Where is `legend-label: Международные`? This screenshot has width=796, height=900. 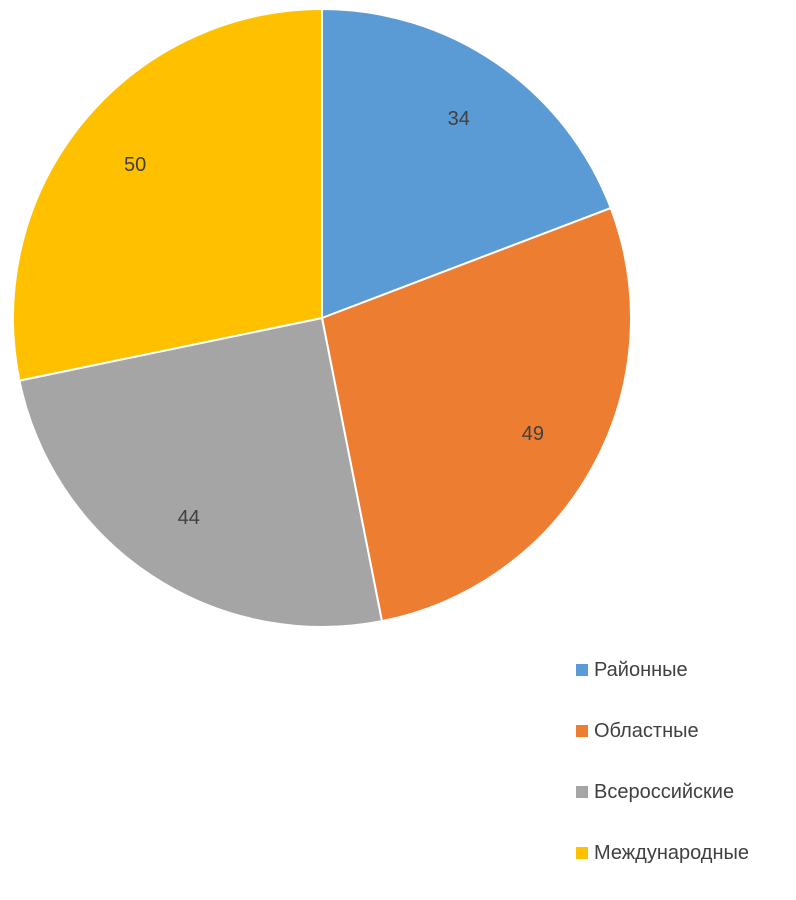 legend-label: Международные is located at coordinates (672, 853).